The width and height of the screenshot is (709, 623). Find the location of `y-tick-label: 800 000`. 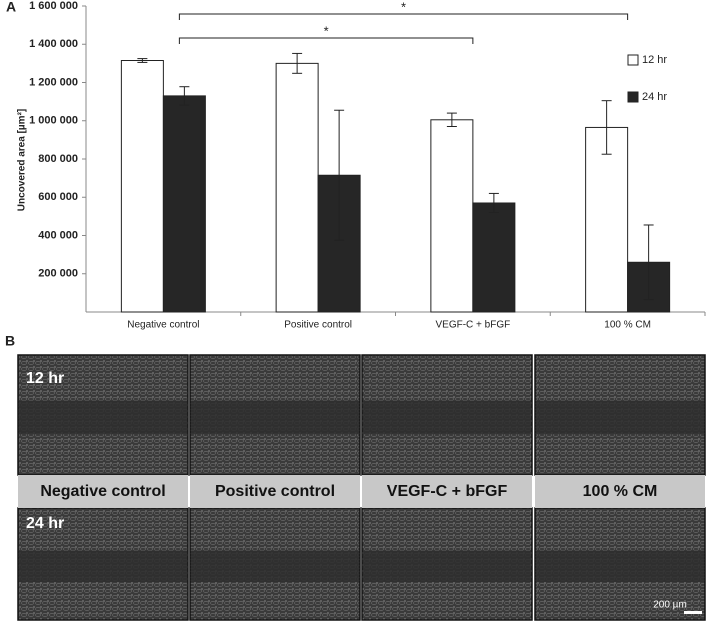

y-tick-label: 800 000 is located at coordinates (58, 159).